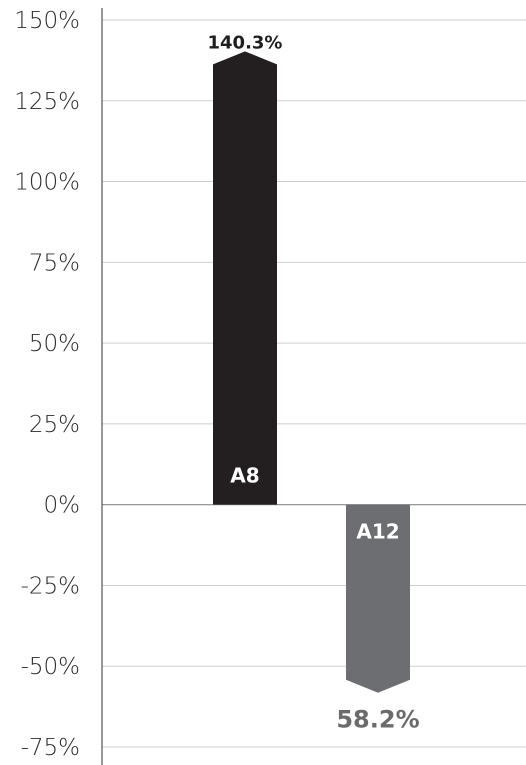  Describe the element at coordinates (377, 532) in the screenshot. I see `category-label: A12` at that location.